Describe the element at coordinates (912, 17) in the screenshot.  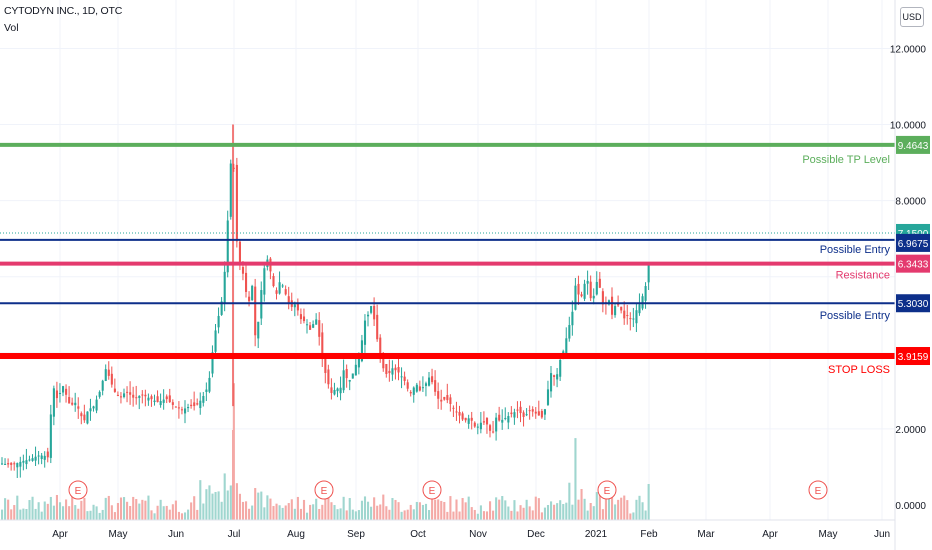
I see `currency-button: USD` at that location.